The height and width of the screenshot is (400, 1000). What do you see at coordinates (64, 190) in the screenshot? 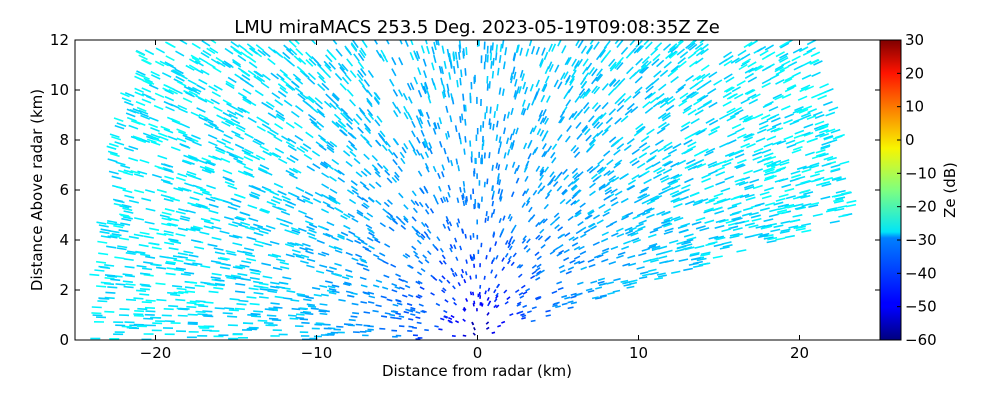
I see `y-tick-label: 6` at bounding box center [64, 190].